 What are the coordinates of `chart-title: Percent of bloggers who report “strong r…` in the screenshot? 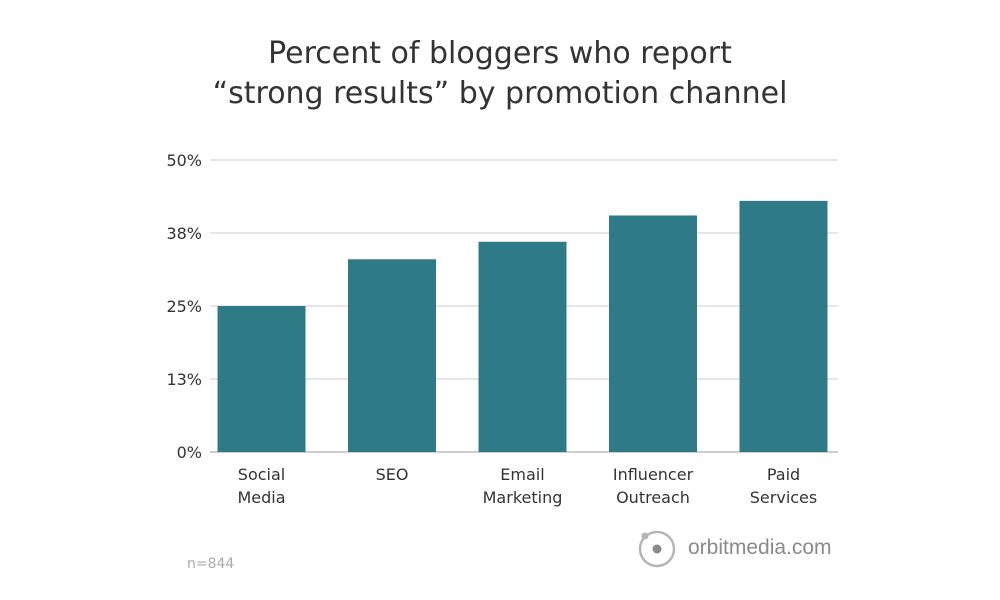 It's located at (500, 74).